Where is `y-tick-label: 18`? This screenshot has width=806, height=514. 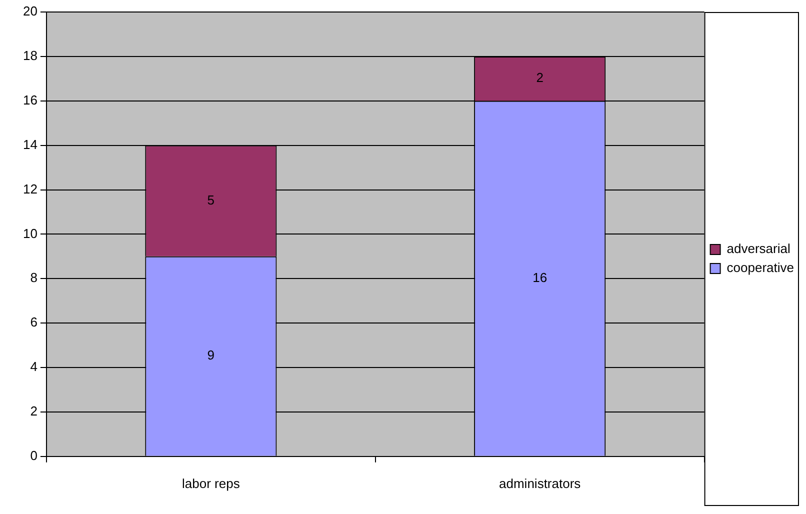 y-tick-label: 18 is located at coordinates (30, 56).